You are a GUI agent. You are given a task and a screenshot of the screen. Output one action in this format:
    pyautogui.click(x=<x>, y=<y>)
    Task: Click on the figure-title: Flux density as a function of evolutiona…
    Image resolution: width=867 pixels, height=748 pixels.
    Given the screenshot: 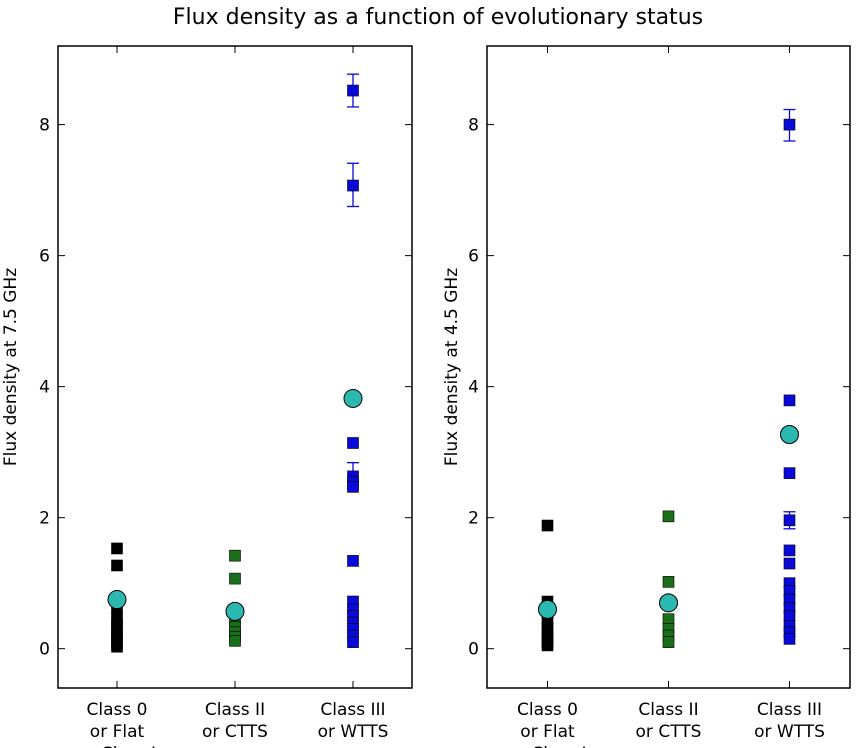 What is the action you would take?
    pyautogui.click(x=438, y=17)
    